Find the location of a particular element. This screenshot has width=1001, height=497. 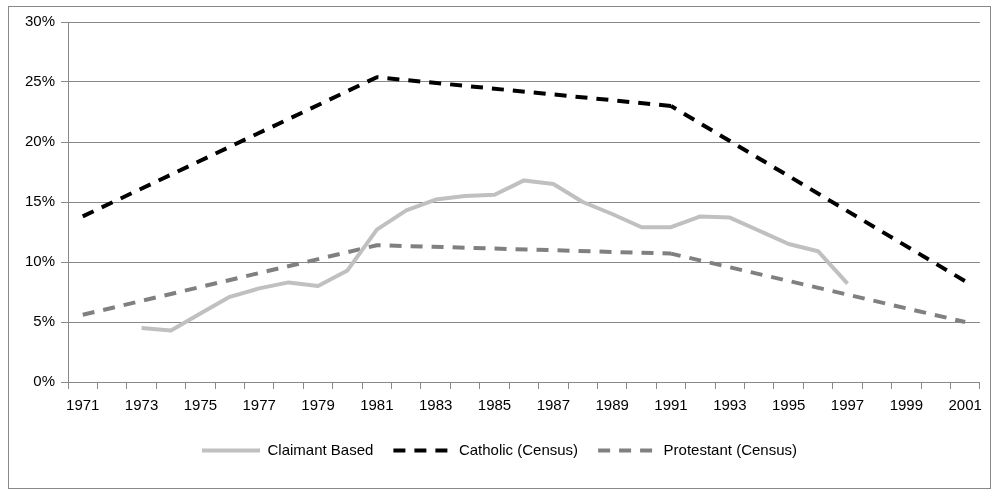

x-tick-label: 1999 is located at coordinates (906, 405).